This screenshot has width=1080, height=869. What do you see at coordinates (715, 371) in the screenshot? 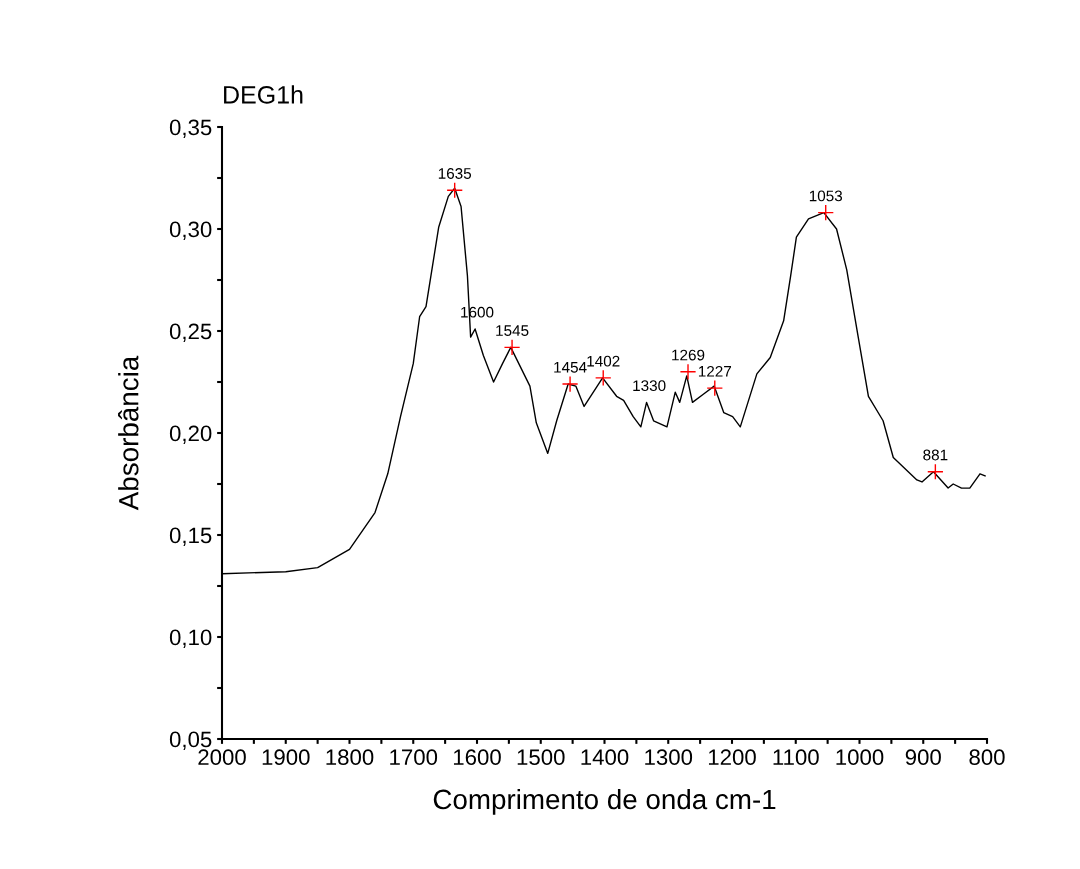
I see `annotation: 1227` at bounding box center [715, 371].